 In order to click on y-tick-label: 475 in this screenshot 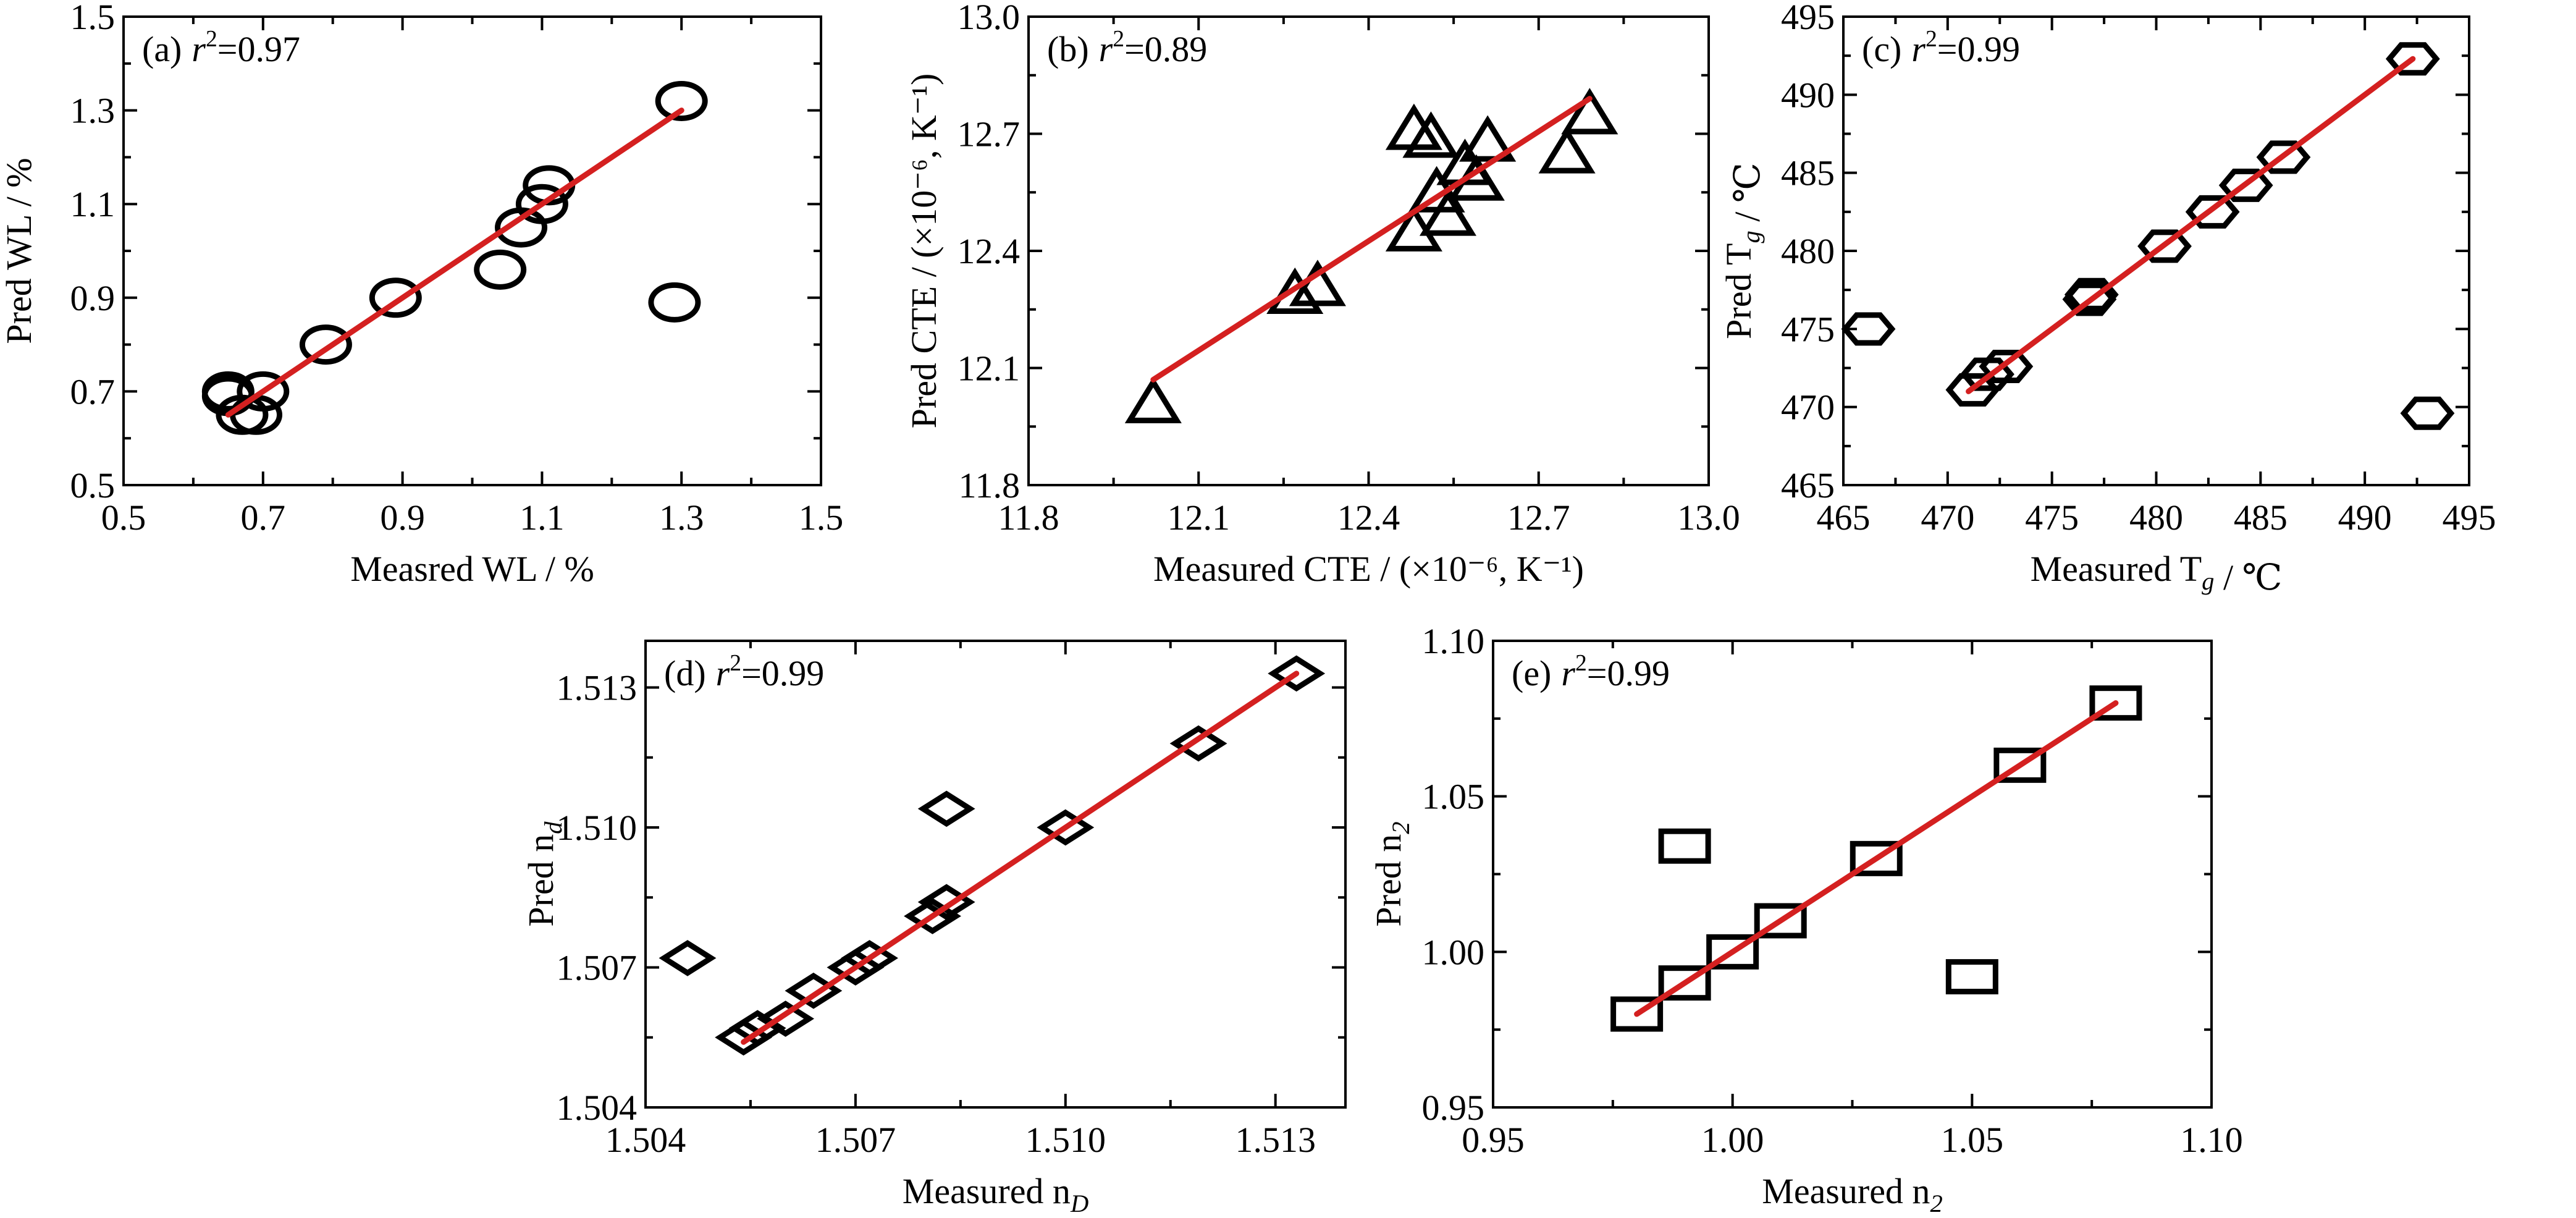, I will do `click(1808, 329)`.